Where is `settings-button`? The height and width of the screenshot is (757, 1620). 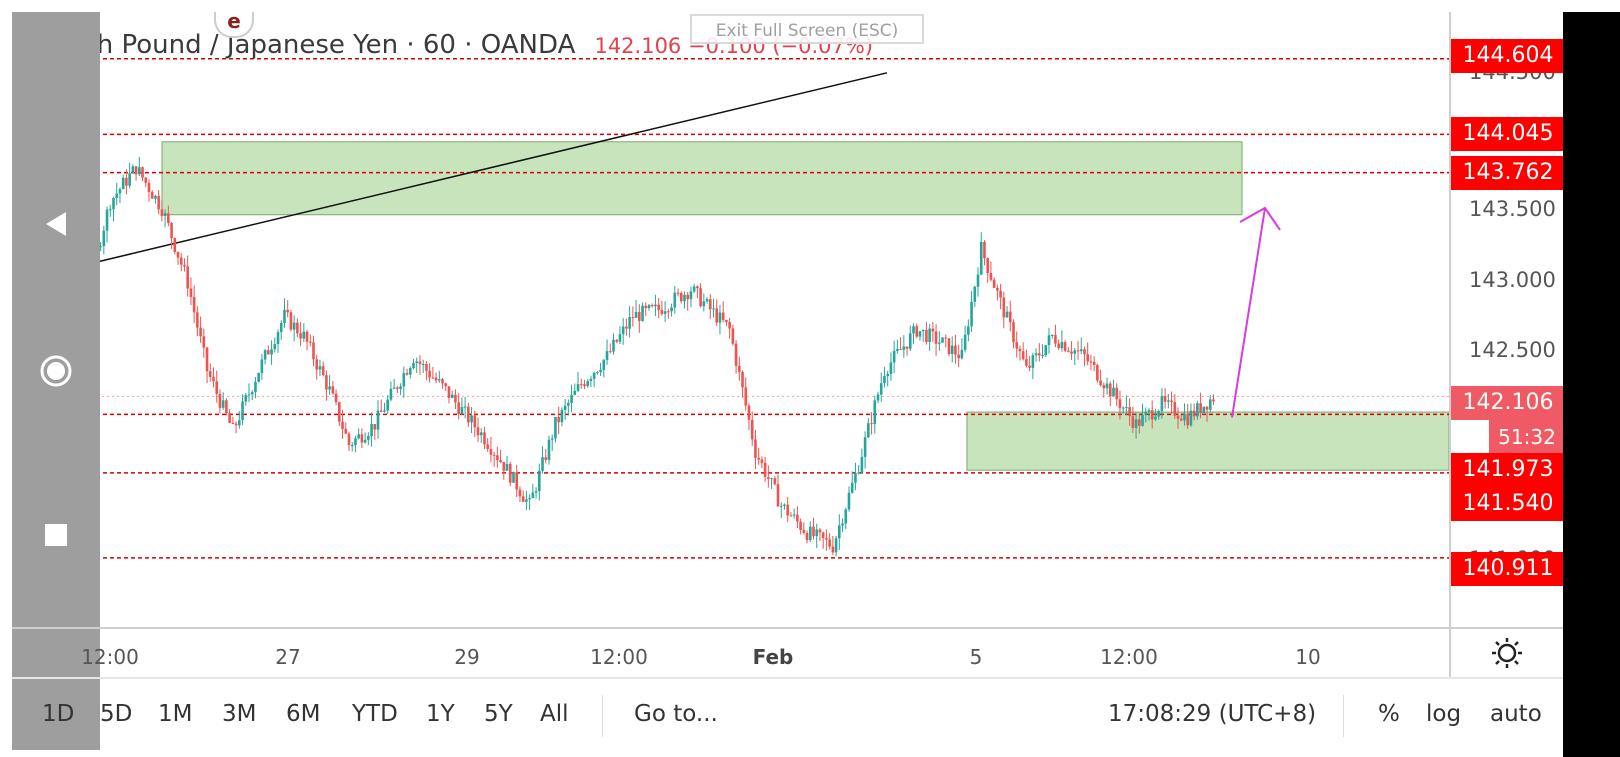
settings-button is located at coordinates (1506, 652).